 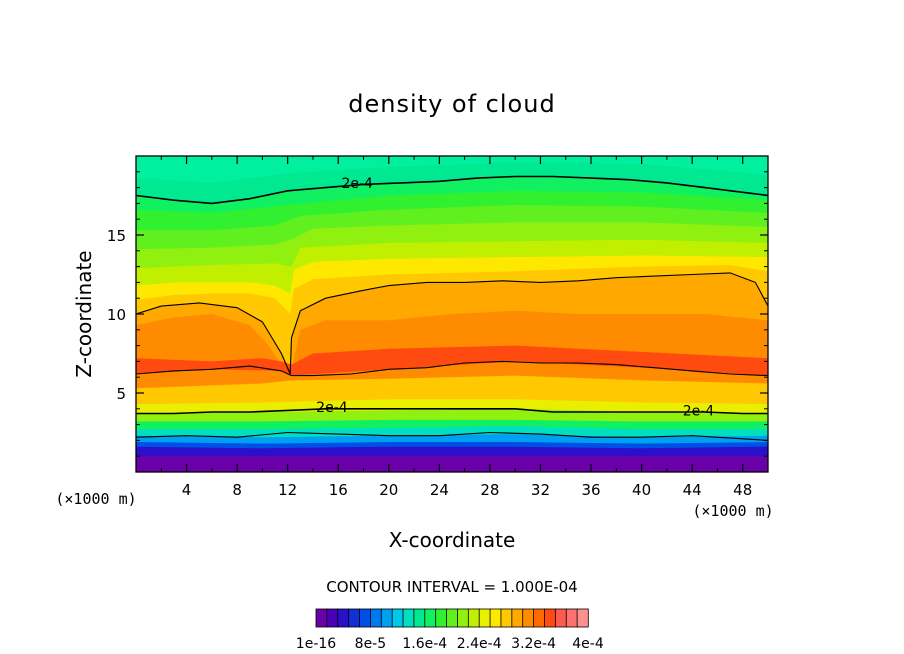 I want to click on x-axis-label: X-coordinate, so click(x=452, y=540).